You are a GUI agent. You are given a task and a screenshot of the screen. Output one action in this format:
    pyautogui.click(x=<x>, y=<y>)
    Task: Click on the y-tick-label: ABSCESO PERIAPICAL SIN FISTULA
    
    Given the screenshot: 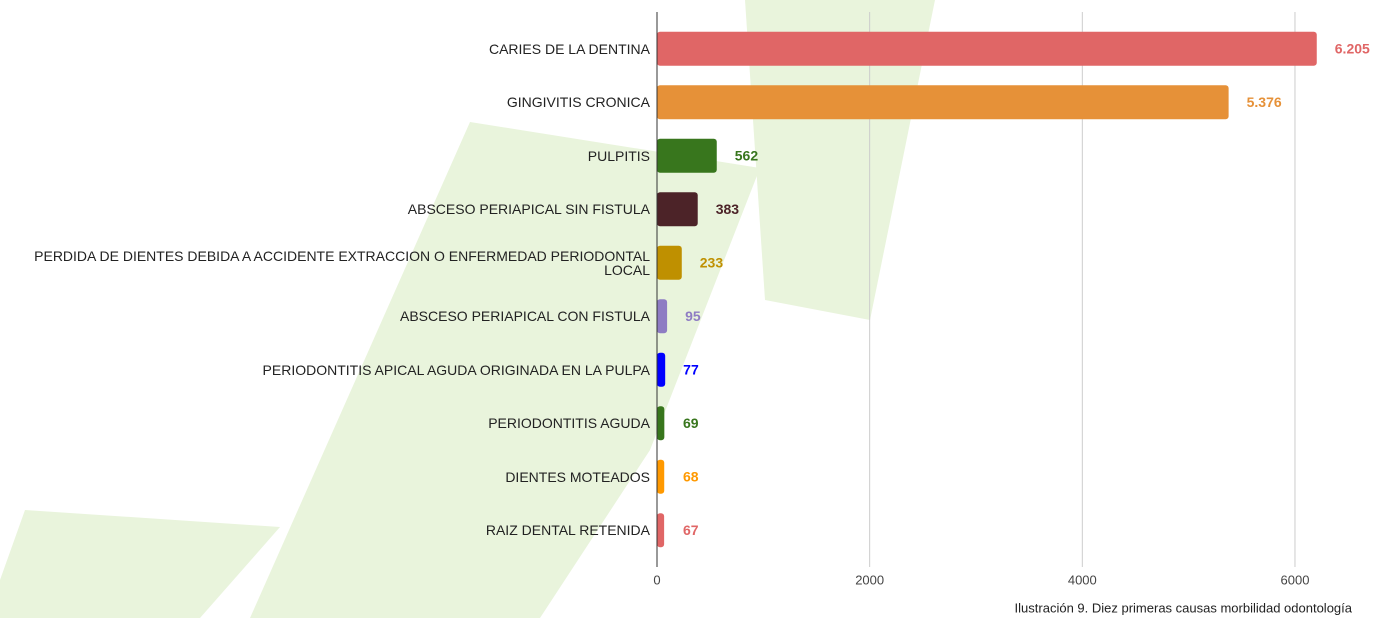 What is the action you would take?
    pyautogui.click(x=528, y=209)
    